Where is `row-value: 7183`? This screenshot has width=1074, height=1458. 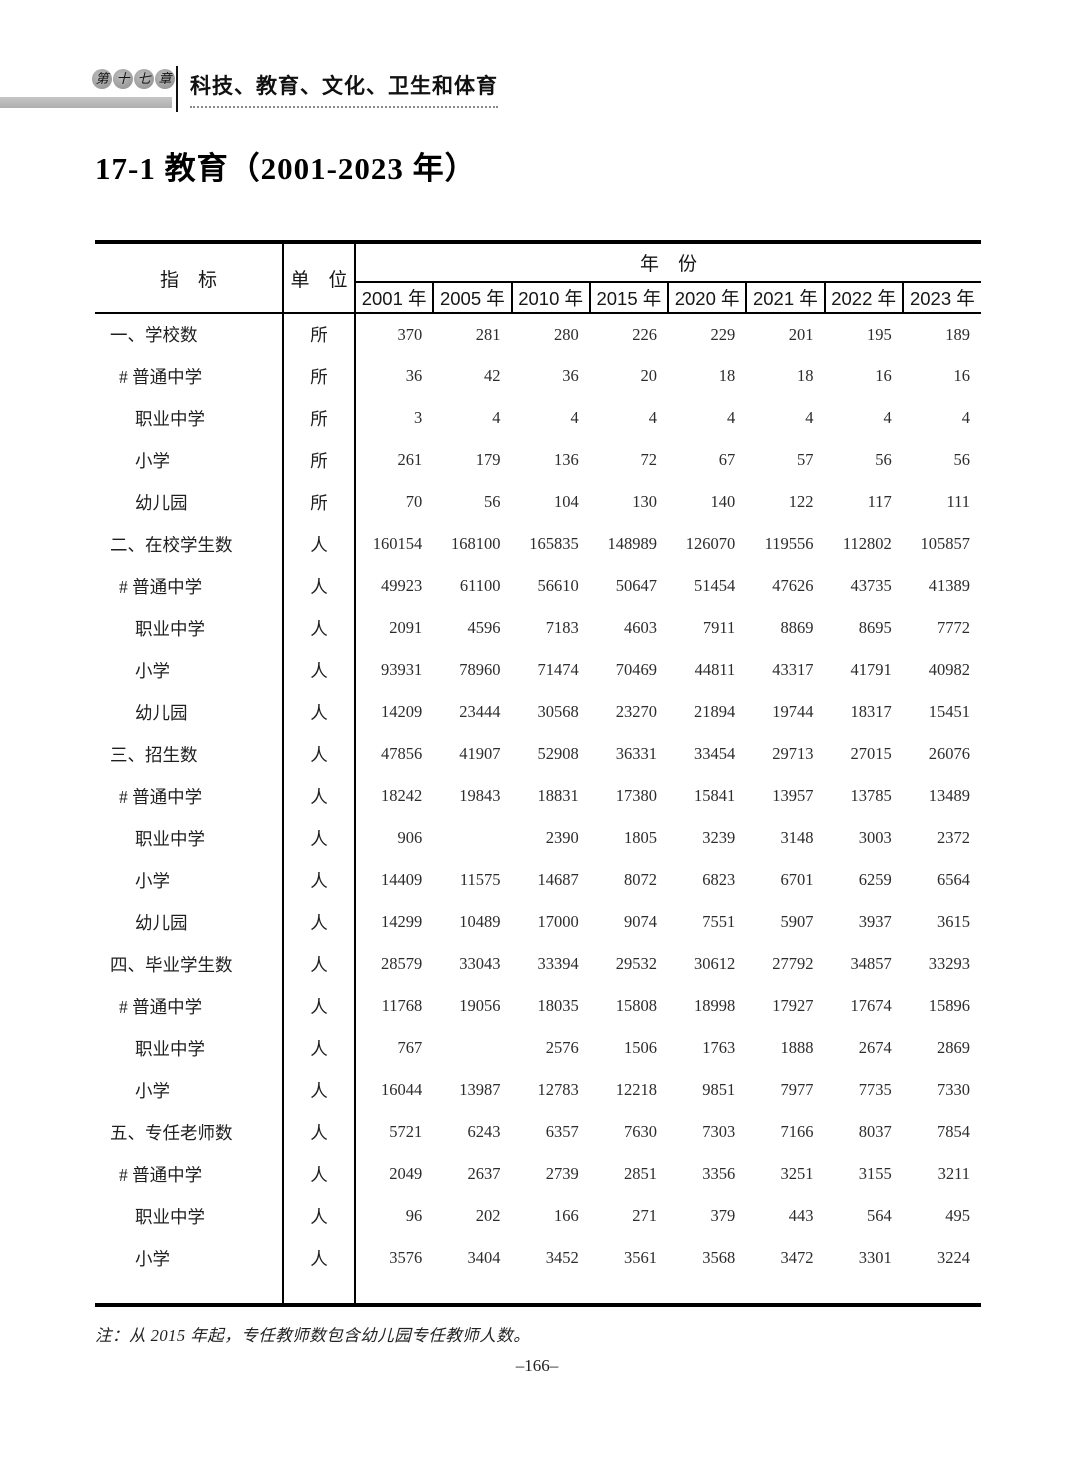
row-value: 7183 is located at coordinates (562, 627).